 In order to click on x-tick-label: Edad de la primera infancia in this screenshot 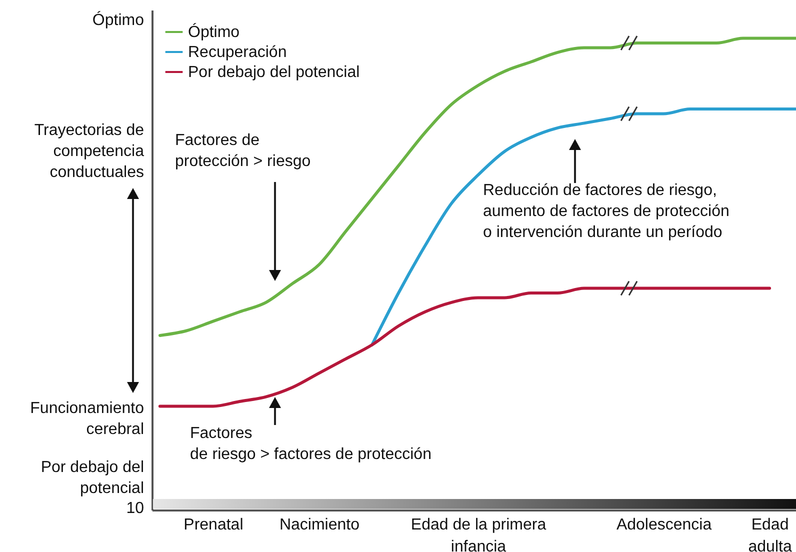, I will do `click(478, 534)`.